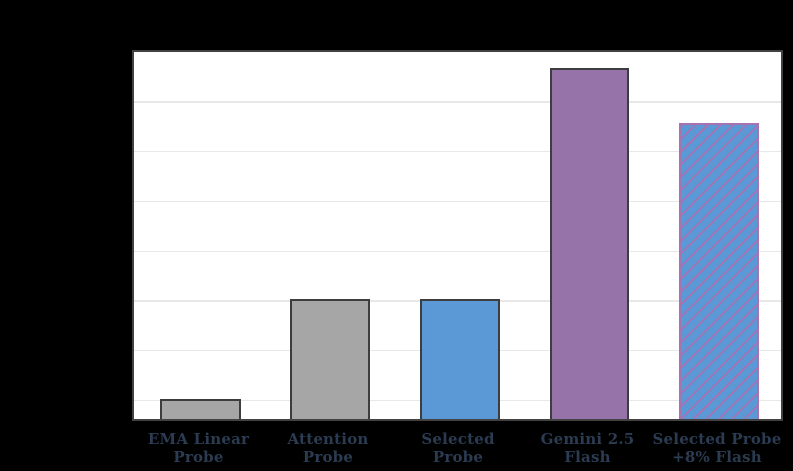 The width and height of the screenshot is (793, 471). Describe the element at coordinates (717, 457) in the screenshot. I see `x-tick-line: +8% Flash` at that location.